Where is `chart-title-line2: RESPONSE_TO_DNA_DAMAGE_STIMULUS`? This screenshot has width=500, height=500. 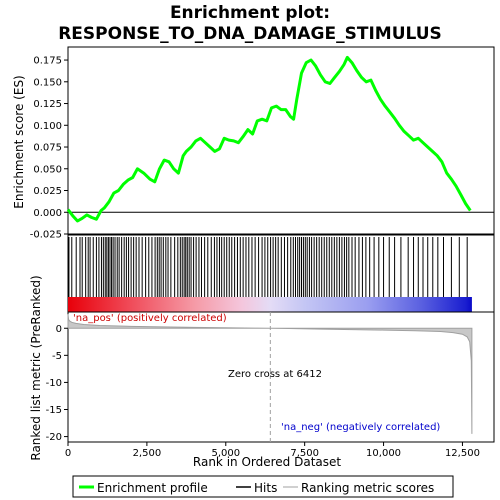 chart-title-line2: RESPONSE_TO_DNA_DAMAGE_STIMULUS is located at coordinates (250, 34).